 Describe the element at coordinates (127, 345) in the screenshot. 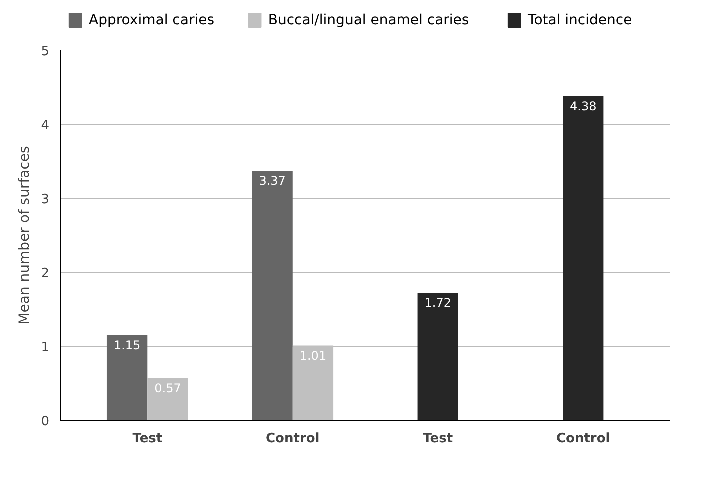

I see `data-label: 1.15` at that location.